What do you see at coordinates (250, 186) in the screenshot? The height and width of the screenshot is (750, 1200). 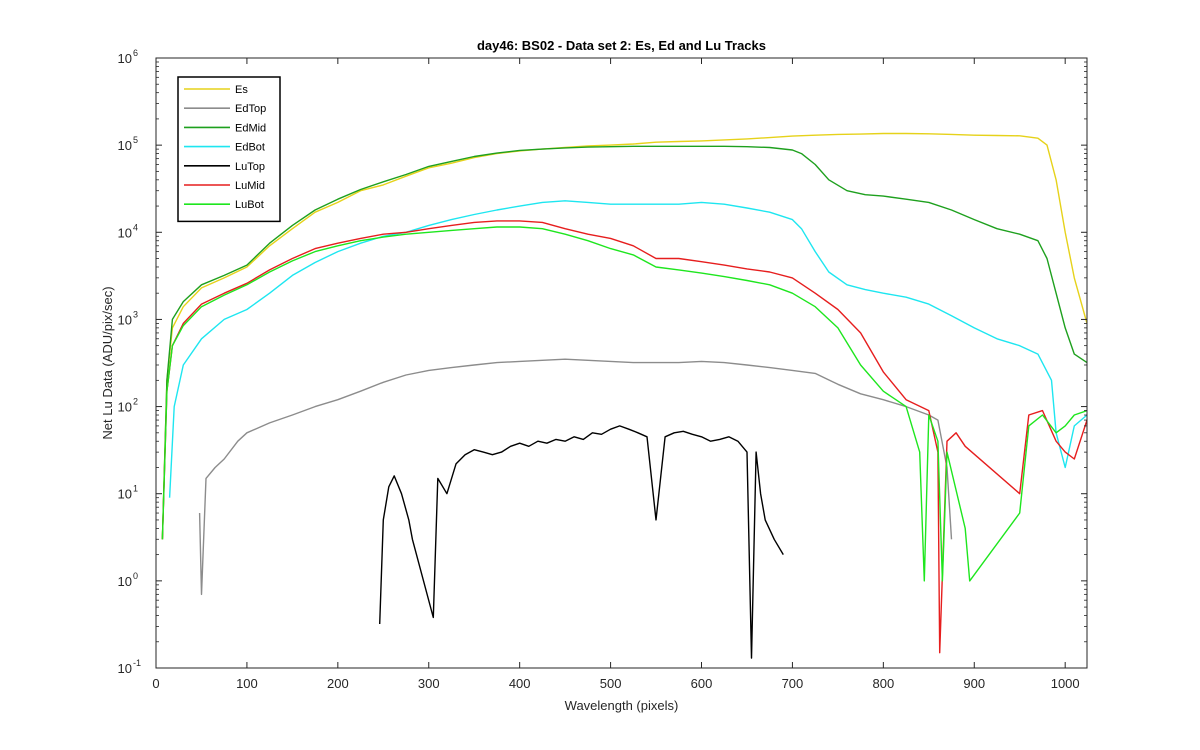 I see `legend-label-lumid: LuMid` at bounding box center [250, 186].